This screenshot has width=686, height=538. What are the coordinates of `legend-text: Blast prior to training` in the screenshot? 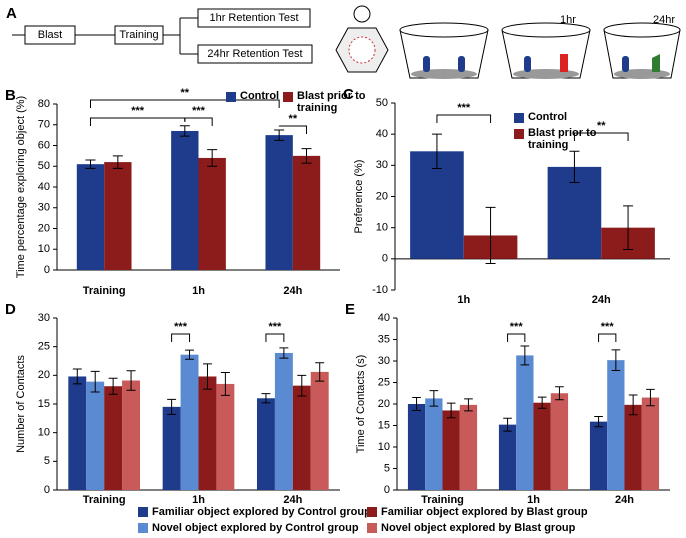 It's located at (331, 102).